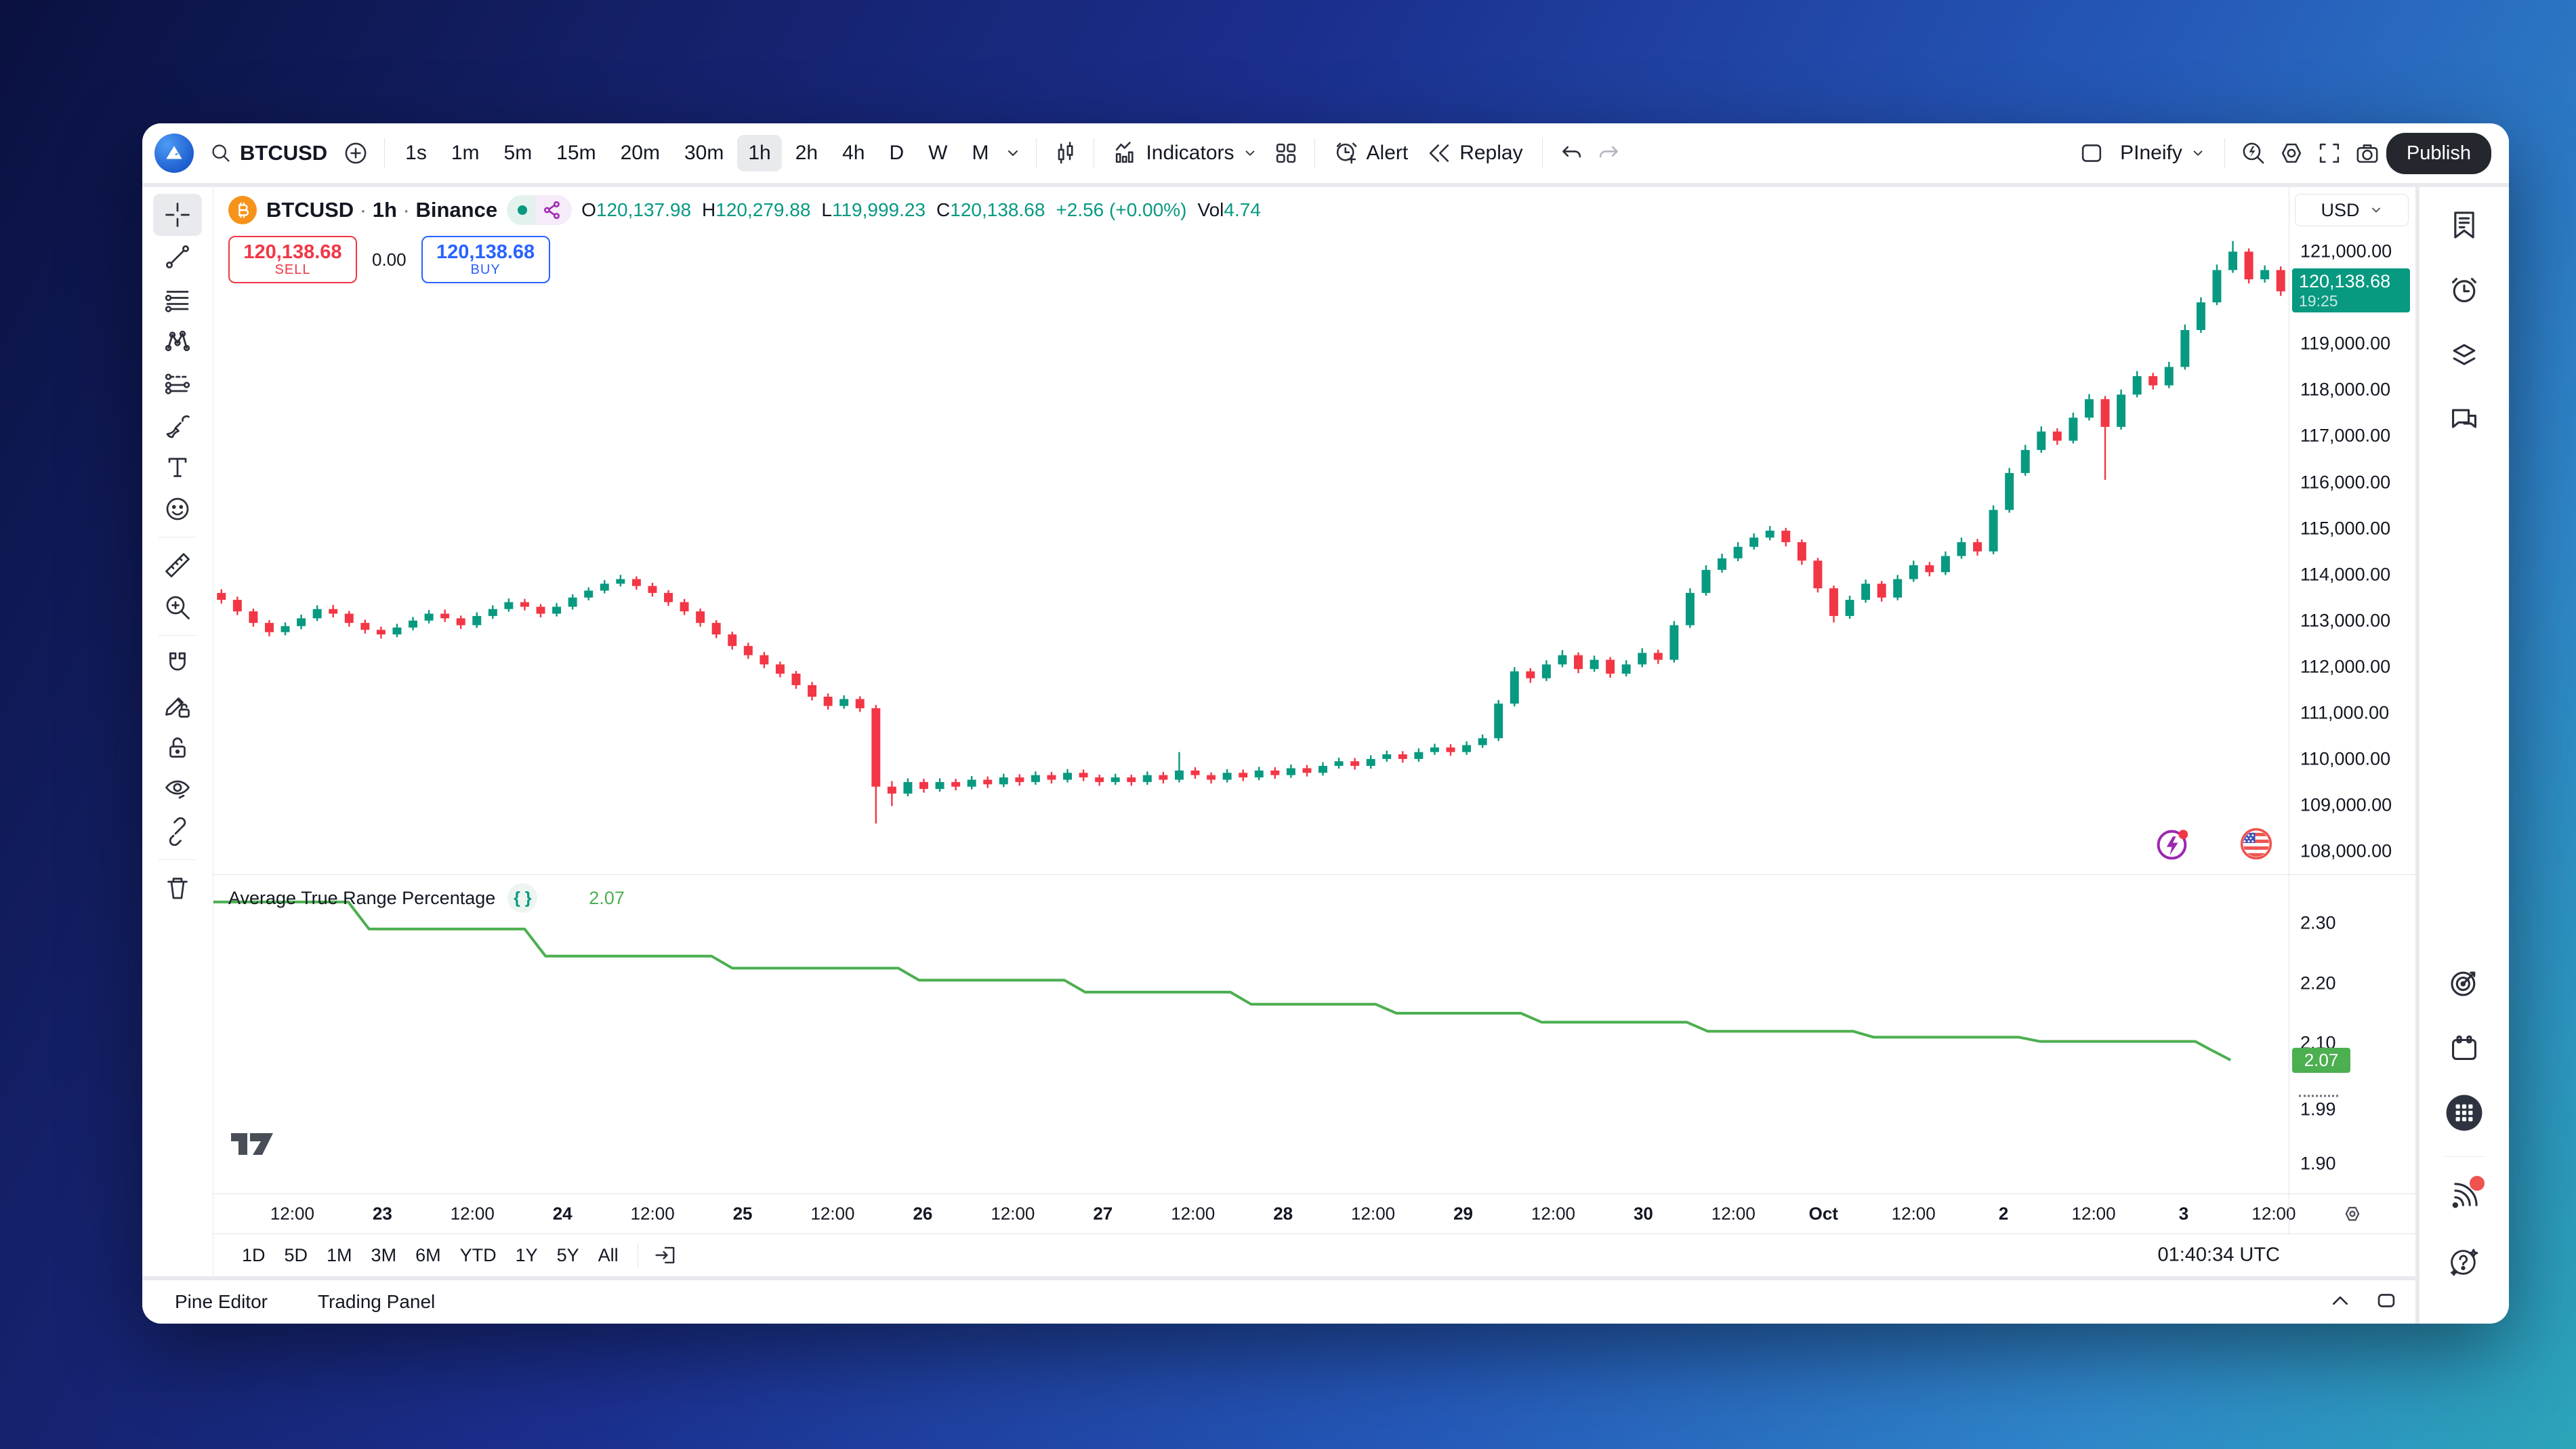 This screenshot has height=1449, width=2576. Describe the element at coordinates (2464, 982) in the screenshot. I see `target-scope-icon` at that location.